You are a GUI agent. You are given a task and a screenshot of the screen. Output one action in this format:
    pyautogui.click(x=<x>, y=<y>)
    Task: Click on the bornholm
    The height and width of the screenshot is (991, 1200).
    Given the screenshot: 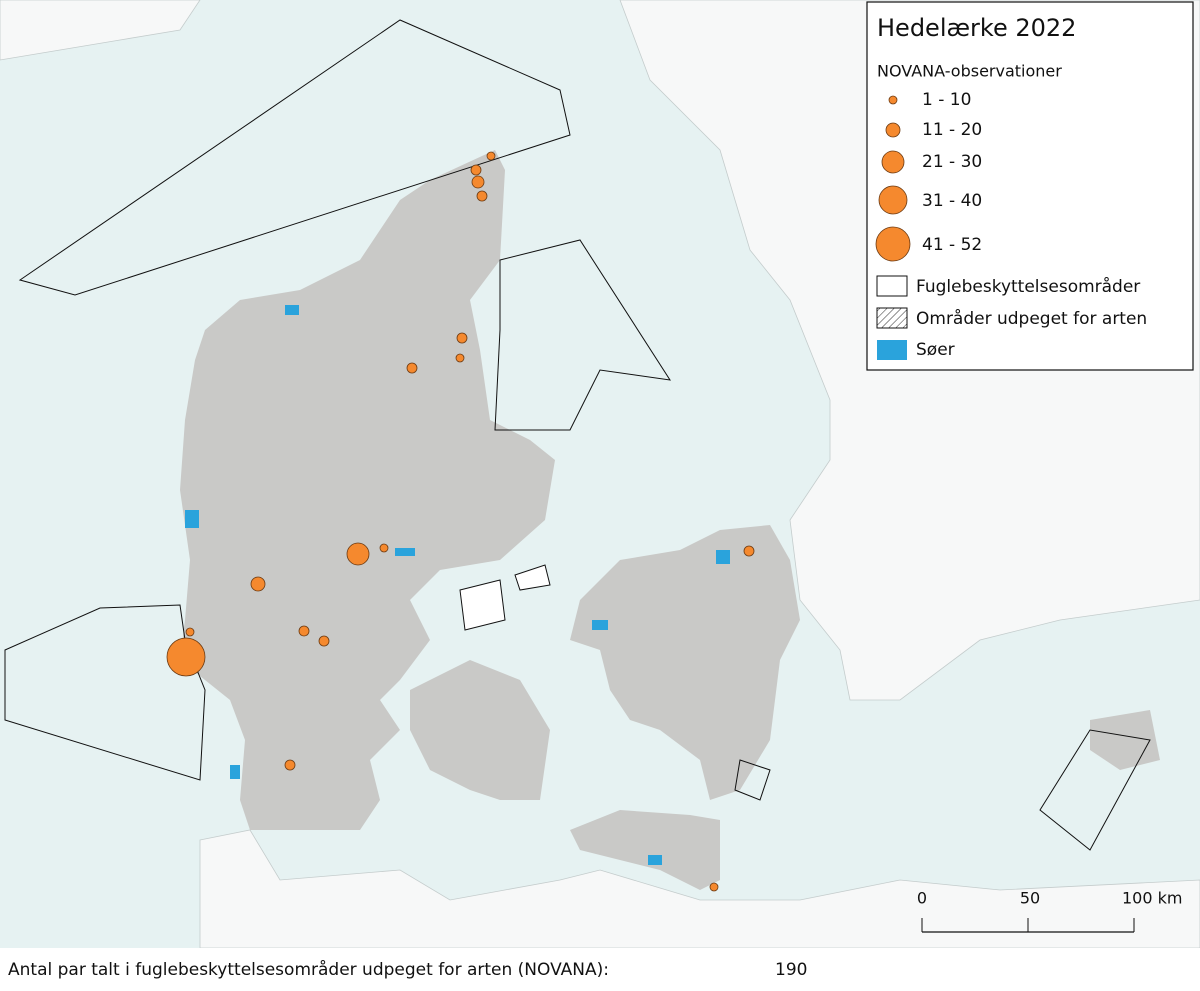 What is the action you would take?
    pyautogui.click(x=1125, y=740)
    